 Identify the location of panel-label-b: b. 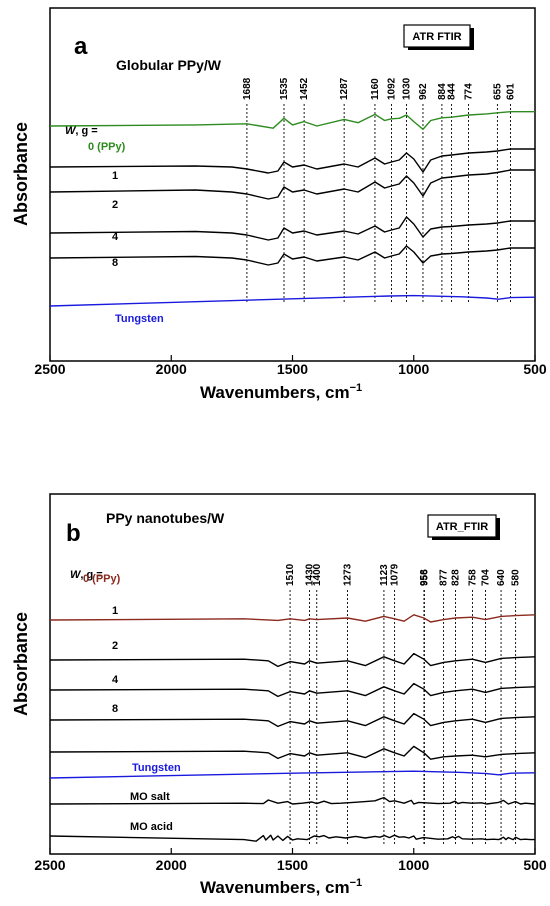
(73, 533).